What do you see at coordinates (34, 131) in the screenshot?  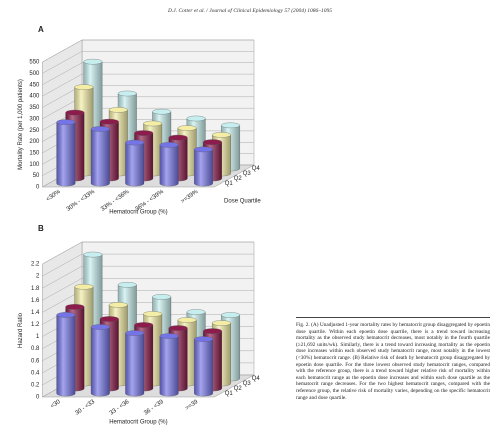 I see `y-tick-label: 250` at bounding box center [34, 131].